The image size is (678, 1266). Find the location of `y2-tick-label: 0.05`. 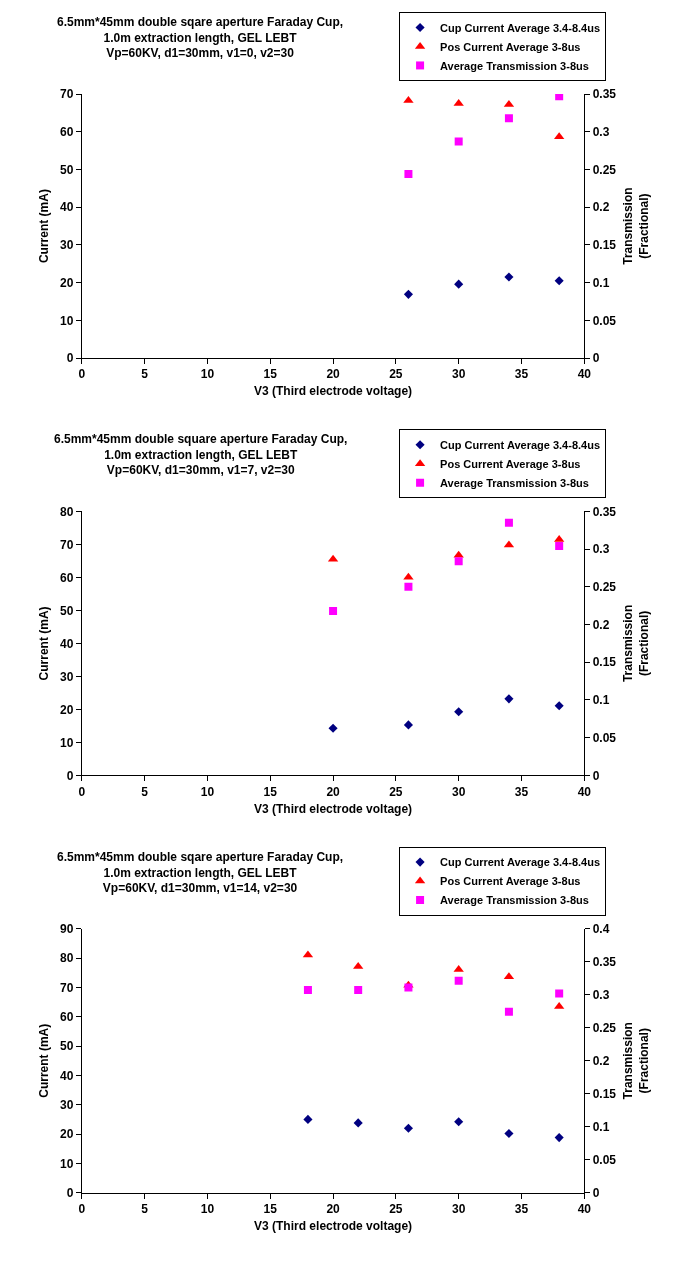

y2-tick-label: 0.05 is located at coordinates (604, 737).